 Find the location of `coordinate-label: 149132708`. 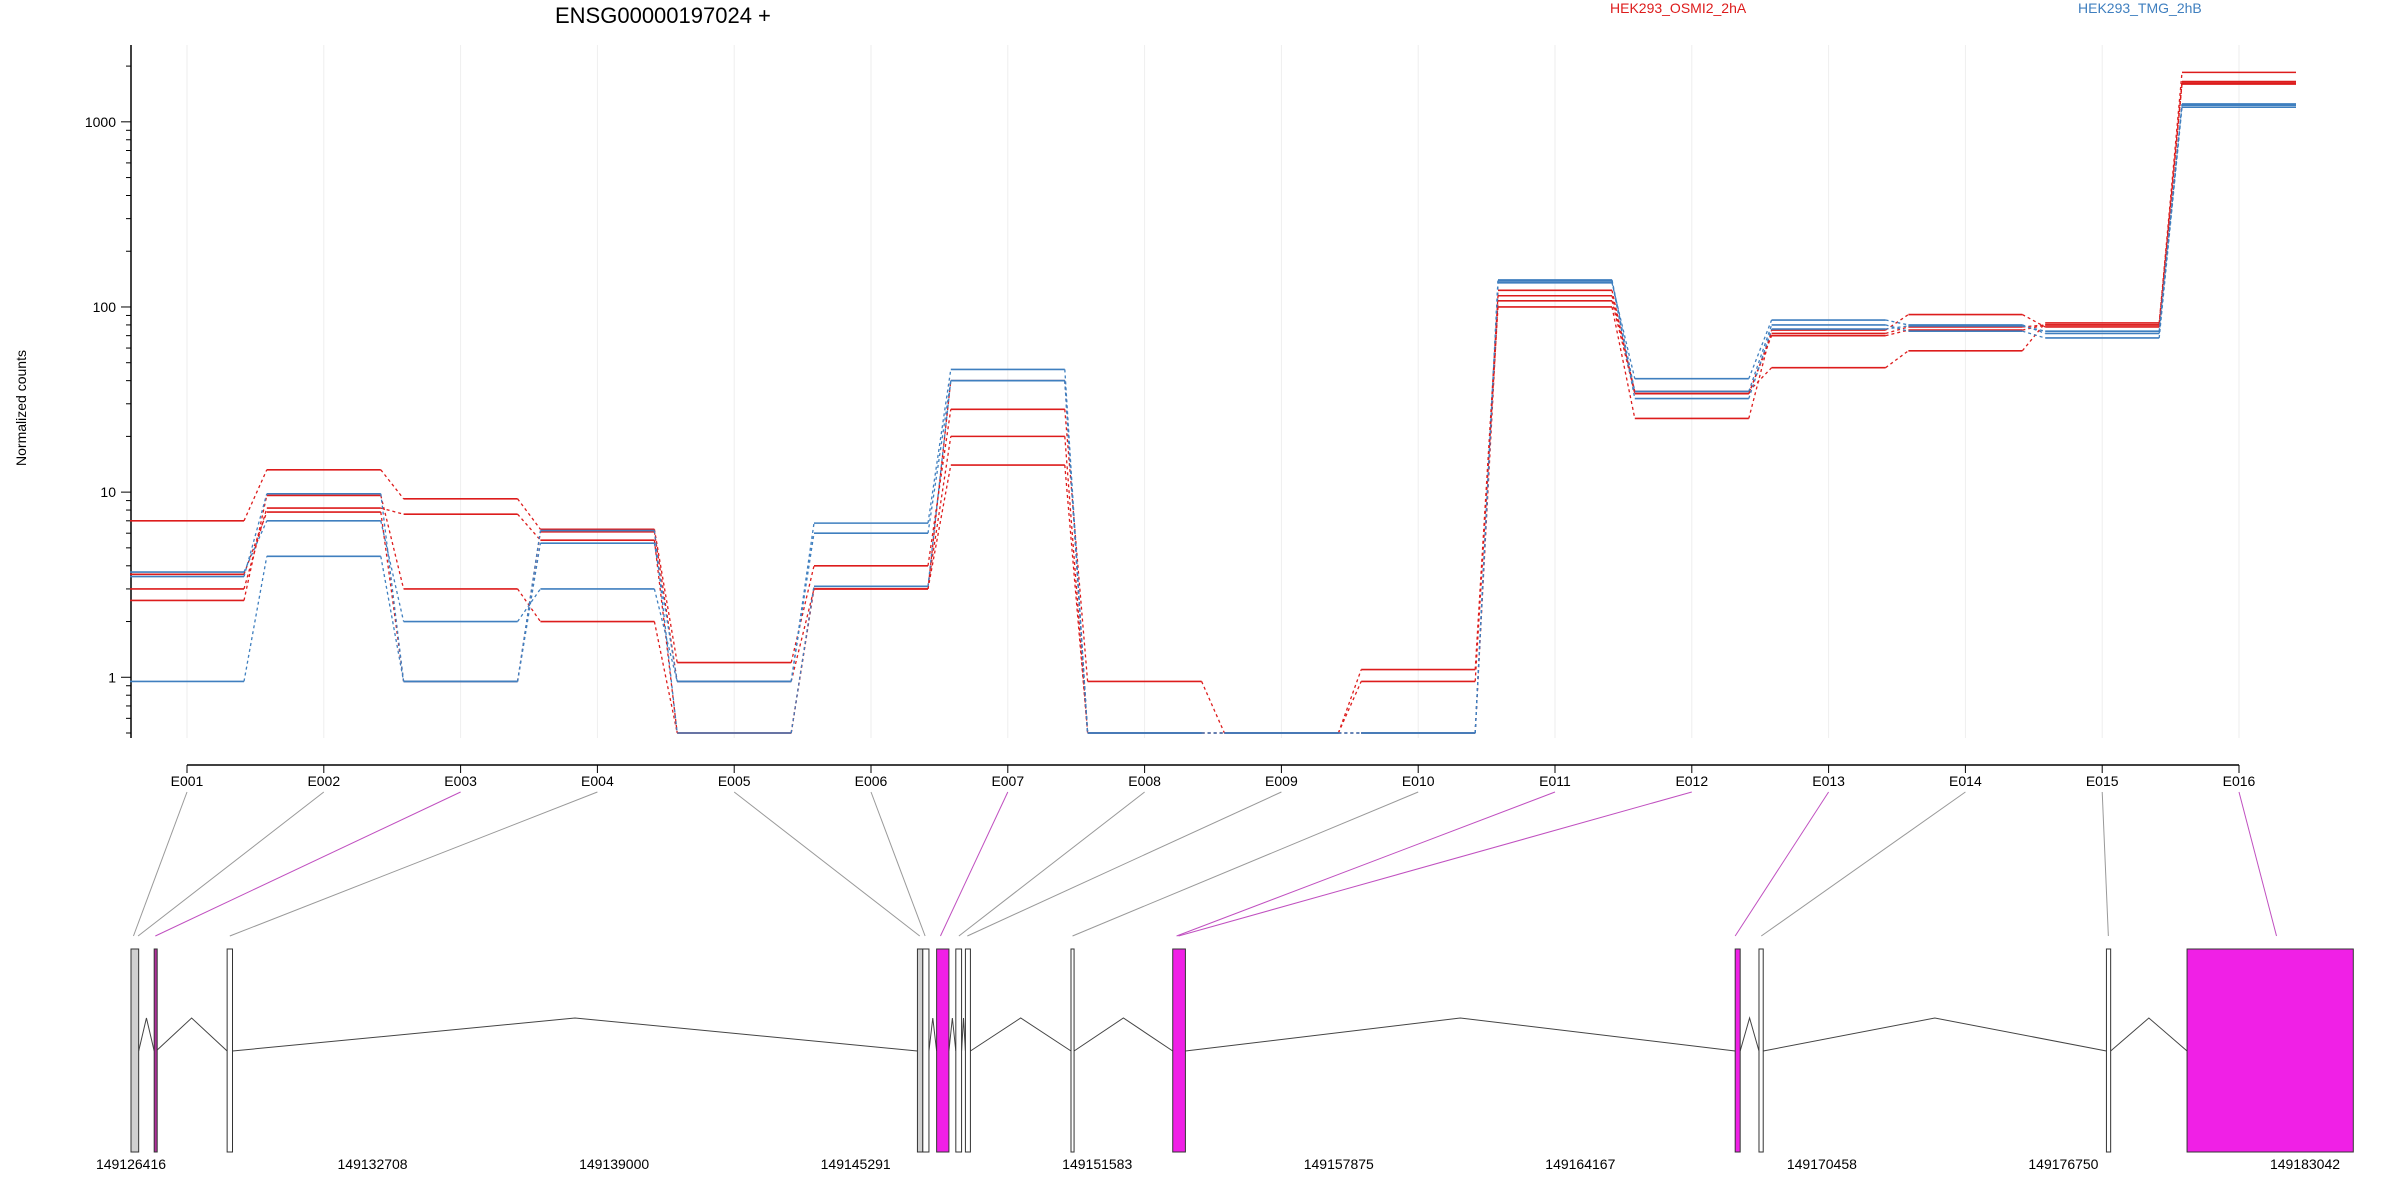

coordinate-label: 149132708 is located at coordinates (373, 1164).